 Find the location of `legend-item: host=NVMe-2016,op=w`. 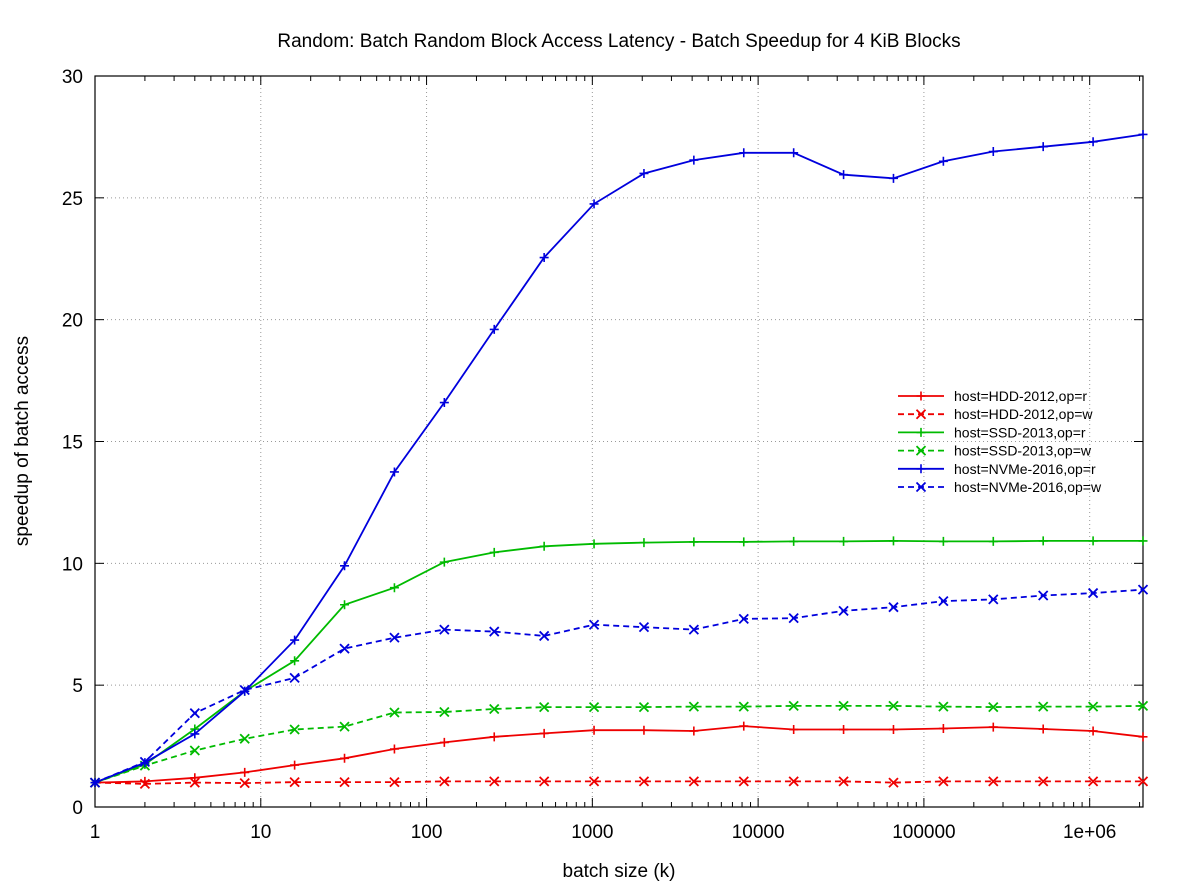

legend-item: host=NVMe-2016,op=w is located at coordinates (1000, 487).